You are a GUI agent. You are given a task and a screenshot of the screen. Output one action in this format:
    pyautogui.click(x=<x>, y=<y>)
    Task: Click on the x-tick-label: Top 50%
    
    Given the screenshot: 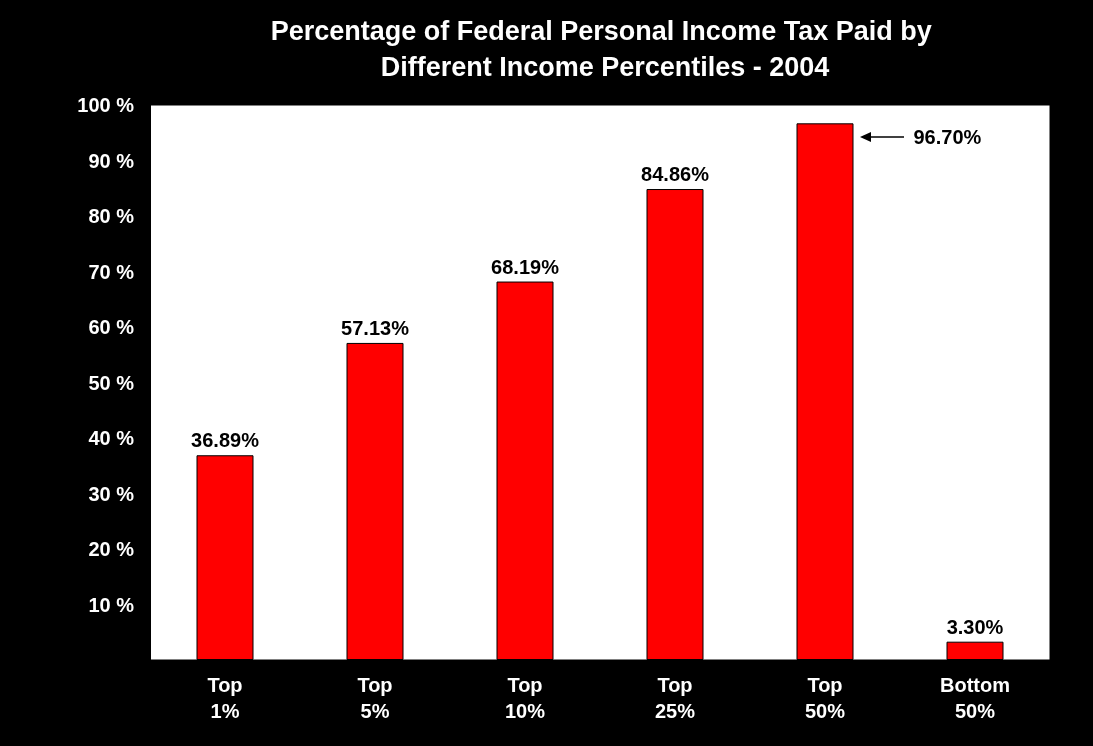 What is the action you would take?
    pyautogui.click(x=825, y=698)
    